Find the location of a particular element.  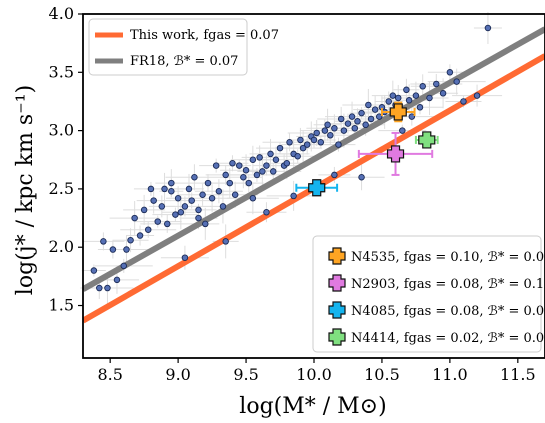

x-tick-label: 9.0 is located at coordinates (177, 374).